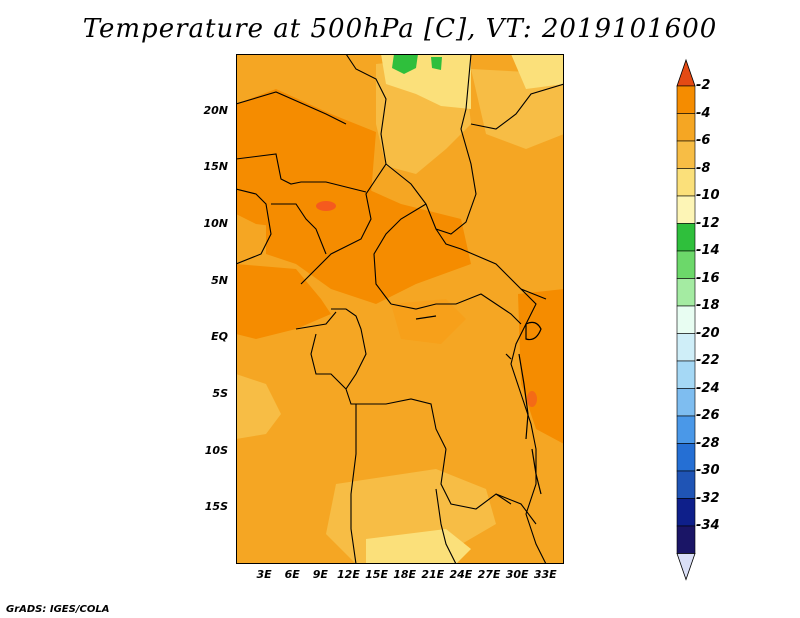  What do you see at coordinates (428, 321) in the screenshot?
I see `band-minus4-spot` at bounding box center [428, 321].